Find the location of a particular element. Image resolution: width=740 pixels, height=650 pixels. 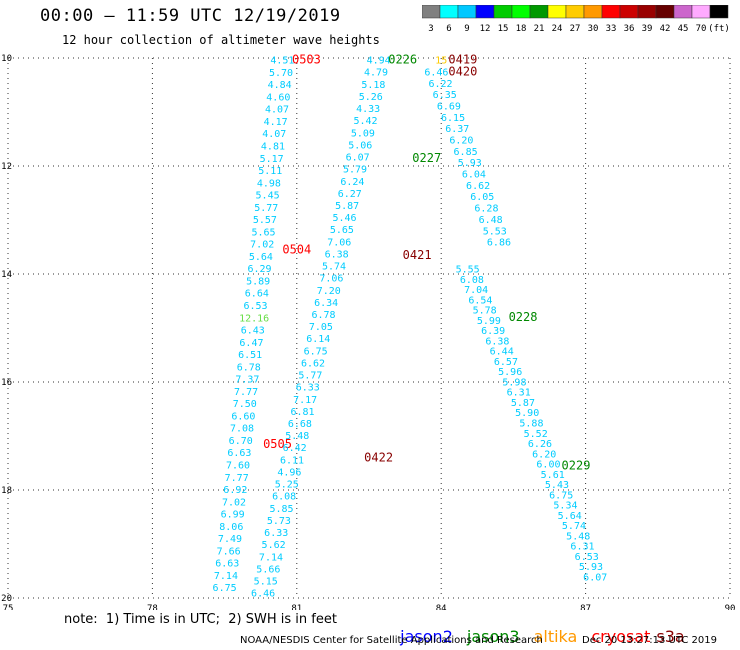

legend-s3a: s3a is located at coordinates (670, 636).